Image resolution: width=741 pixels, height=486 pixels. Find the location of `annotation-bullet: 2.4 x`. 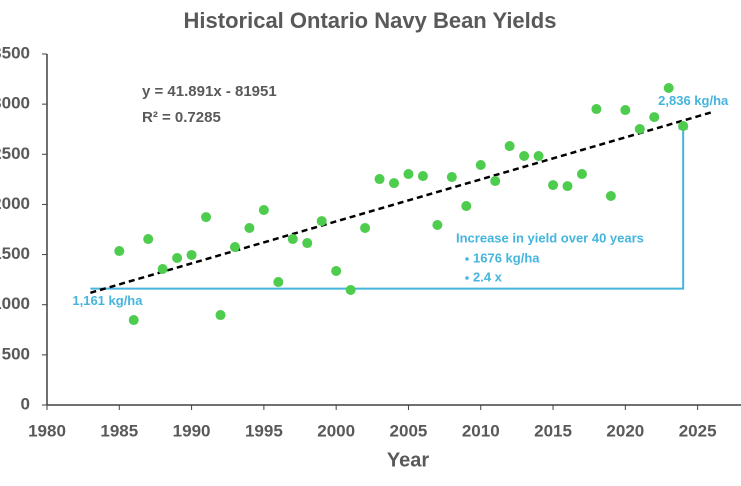

annotation-bullet: 2.4 x is located at coordinates (488, 276).